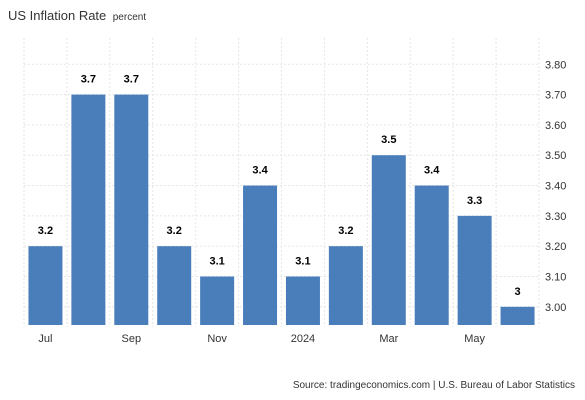 Image resolution: width=585 pixels, height=400 pixels. I want to click on y-tick-label: 3.30, so click(555, 217).